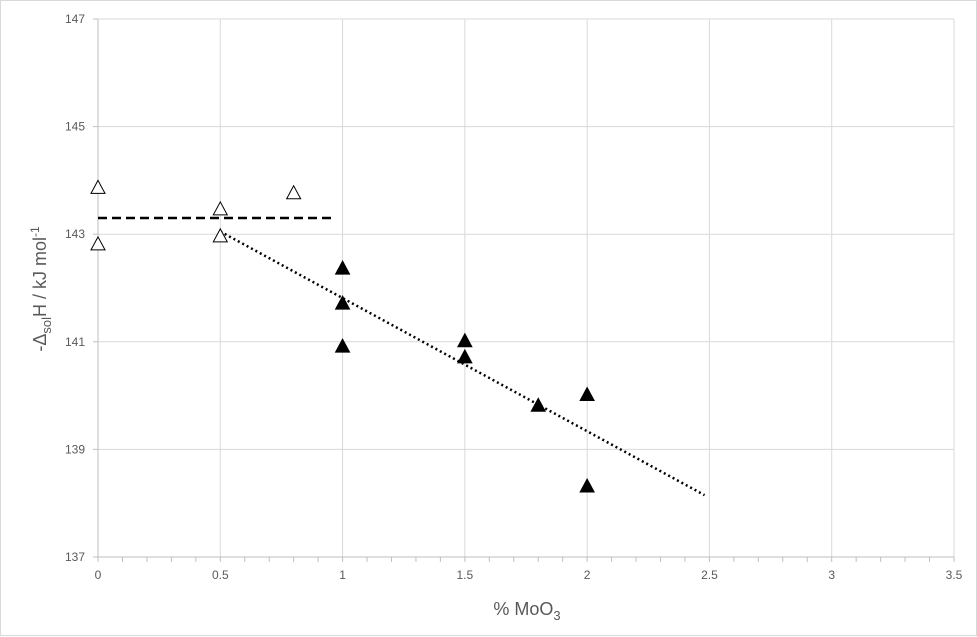  I want to click on y-tick-label: 139, so click(75, 449).